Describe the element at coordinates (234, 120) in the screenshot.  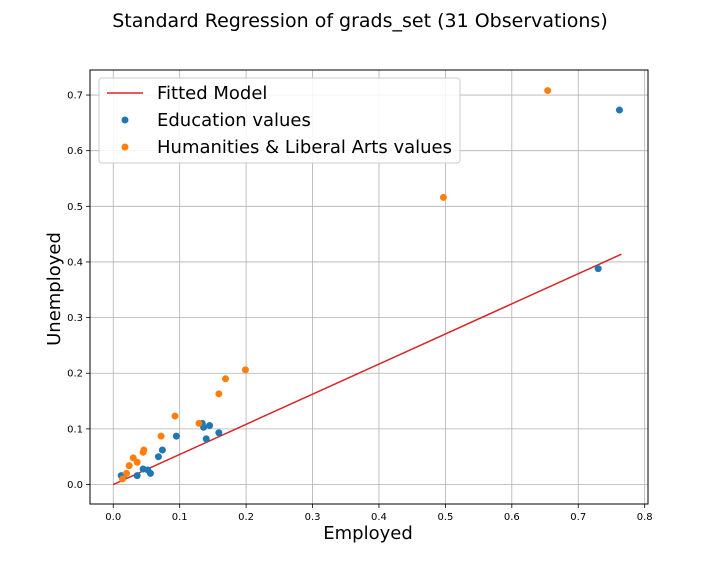
I see `legend-label-education: Education values` at that location.